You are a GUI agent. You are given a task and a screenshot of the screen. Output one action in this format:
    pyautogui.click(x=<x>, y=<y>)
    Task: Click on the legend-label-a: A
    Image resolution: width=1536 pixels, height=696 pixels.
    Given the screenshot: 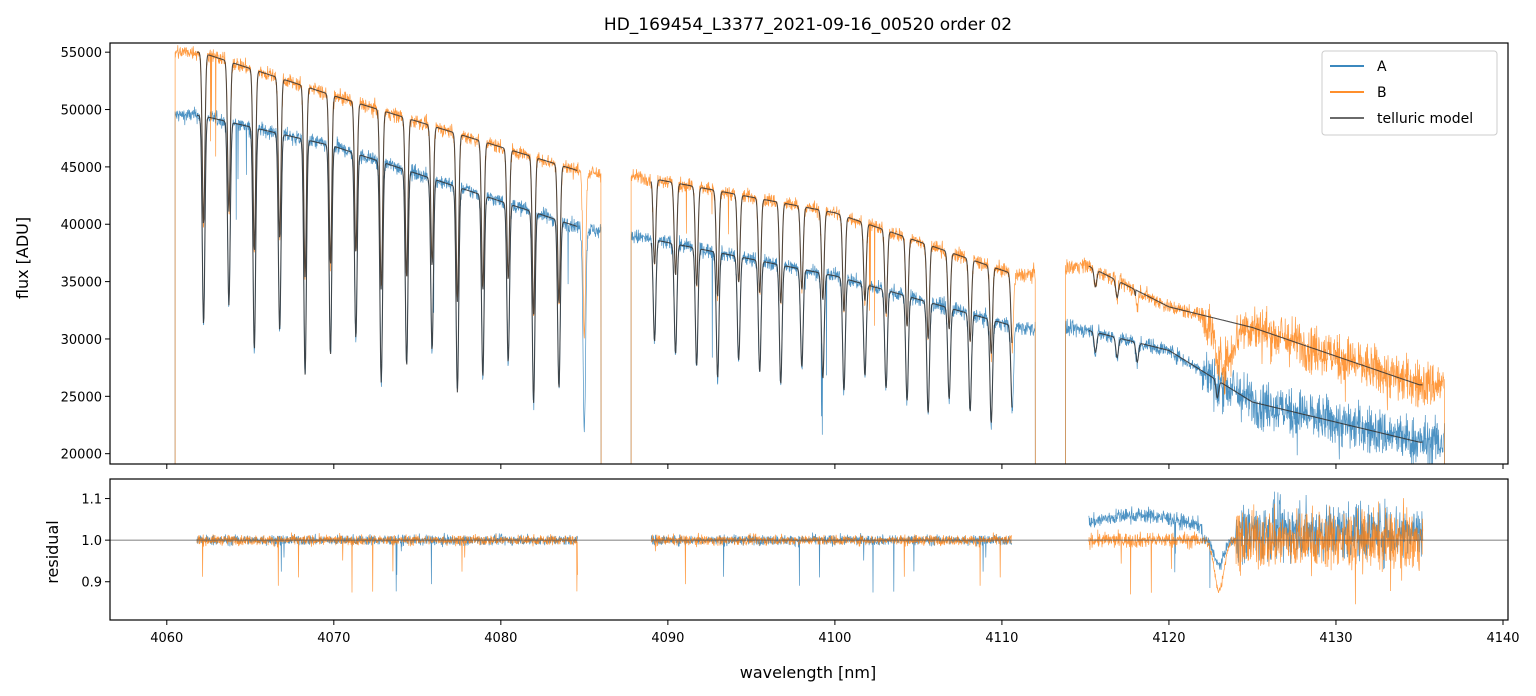 What is the action you would take?
    pyautogui.click(x=1382, y=67)
    